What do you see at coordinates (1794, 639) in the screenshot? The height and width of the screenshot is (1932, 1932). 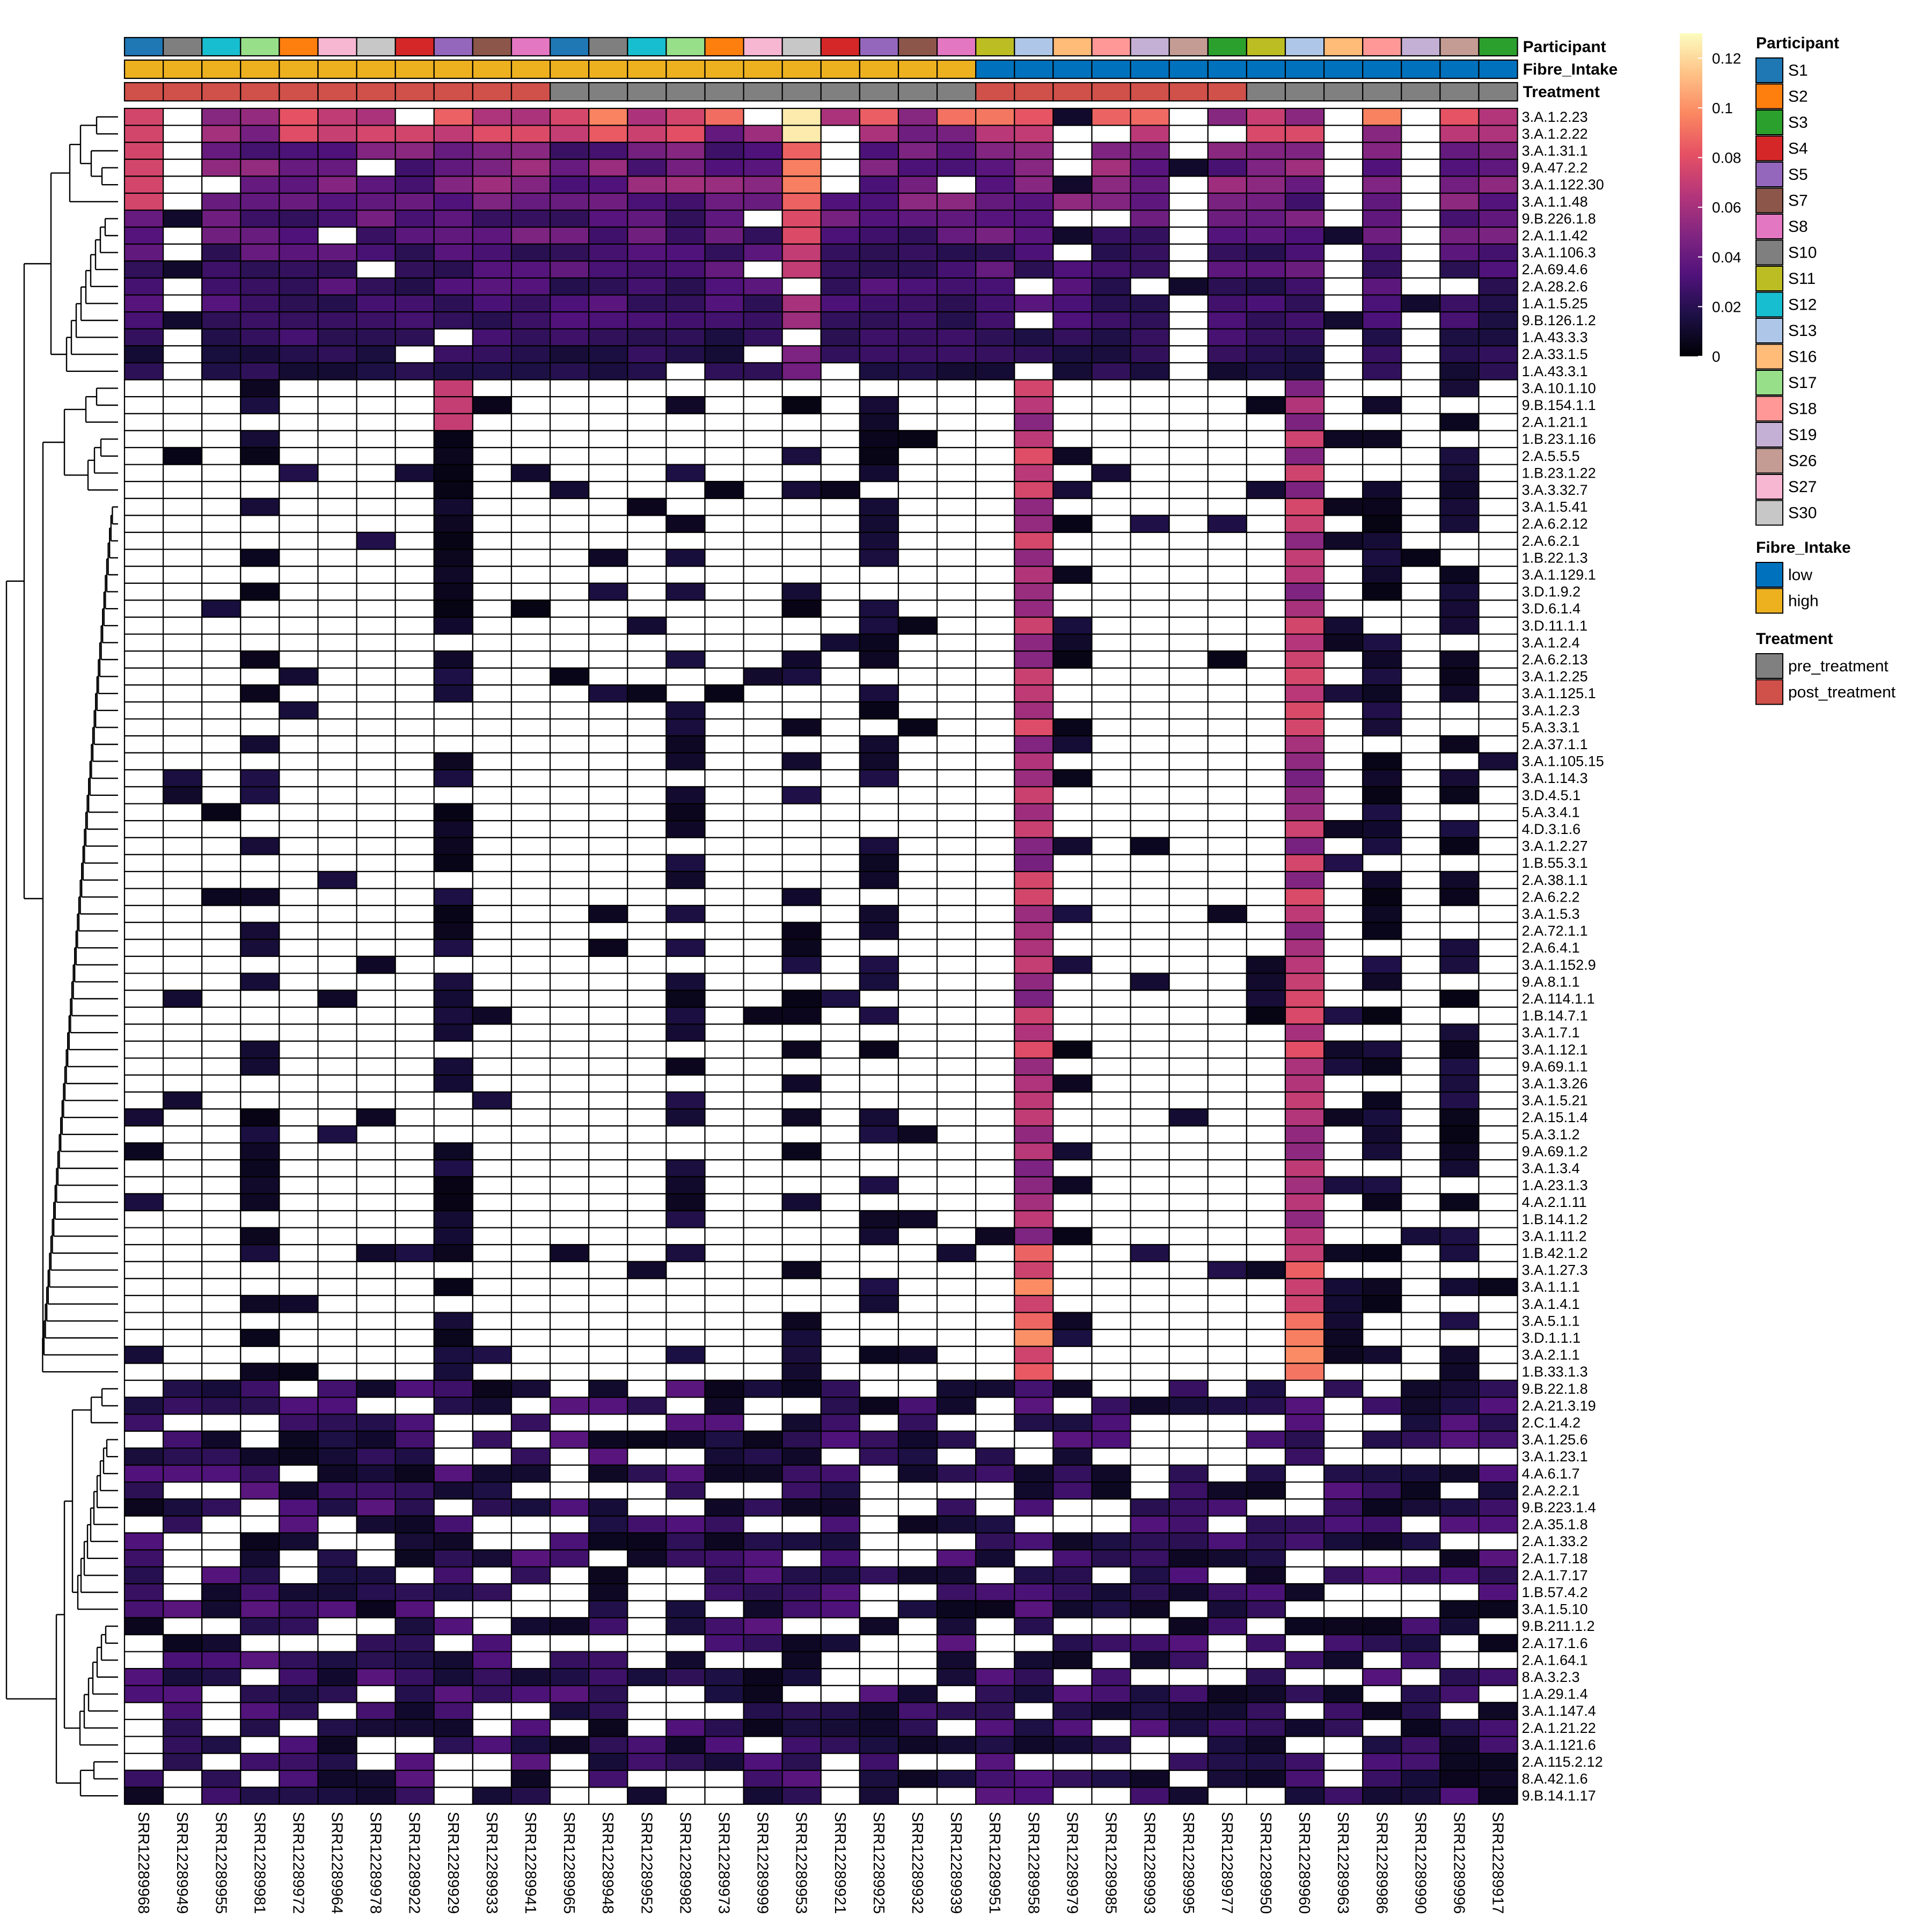 I see `treatment-legend-title: Treatment` at bounding box center [1794, 639].